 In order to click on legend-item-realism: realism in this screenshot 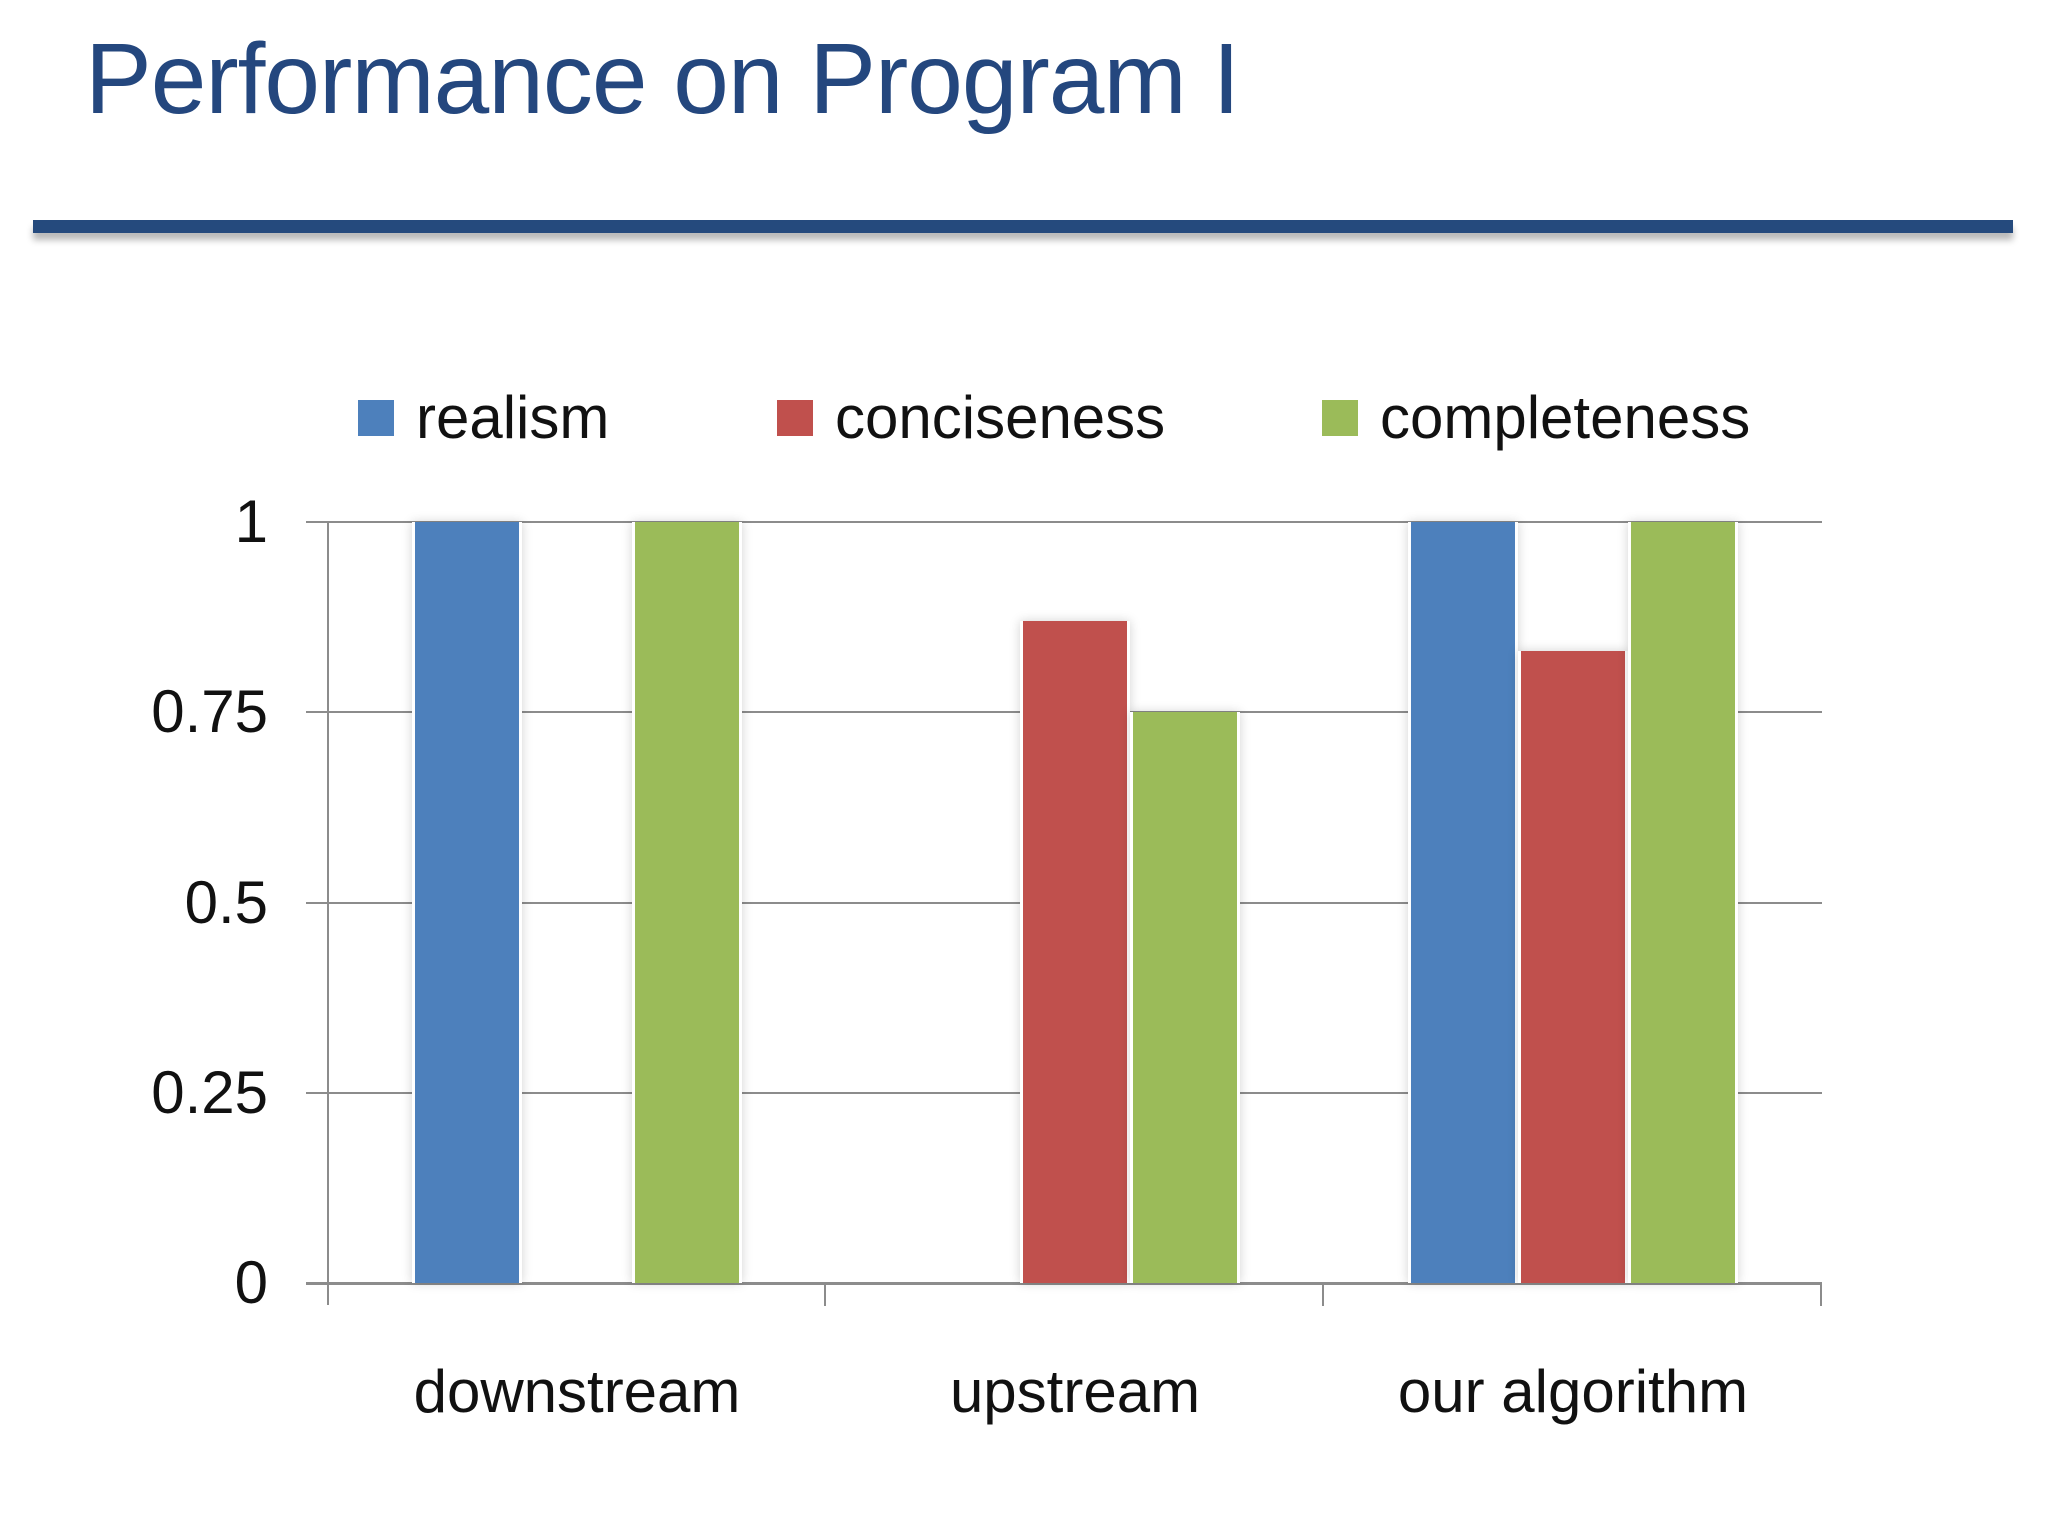, I will do `click(484, 417)`.